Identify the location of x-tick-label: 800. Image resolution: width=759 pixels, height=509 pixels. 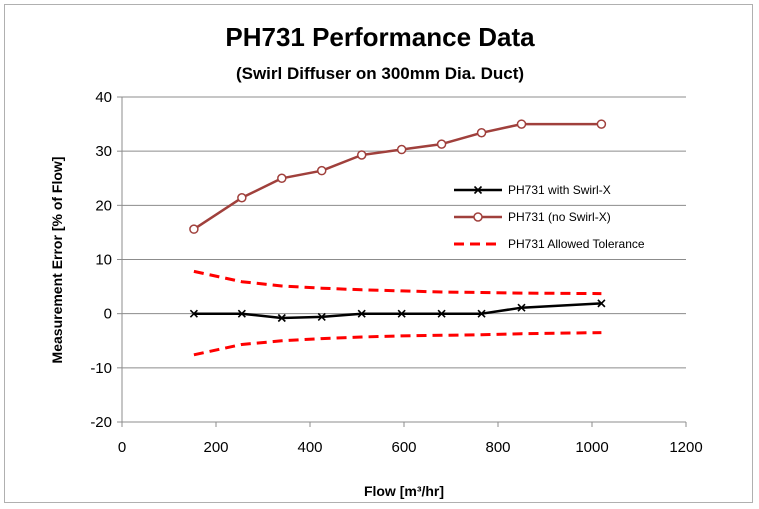
(497, 447).